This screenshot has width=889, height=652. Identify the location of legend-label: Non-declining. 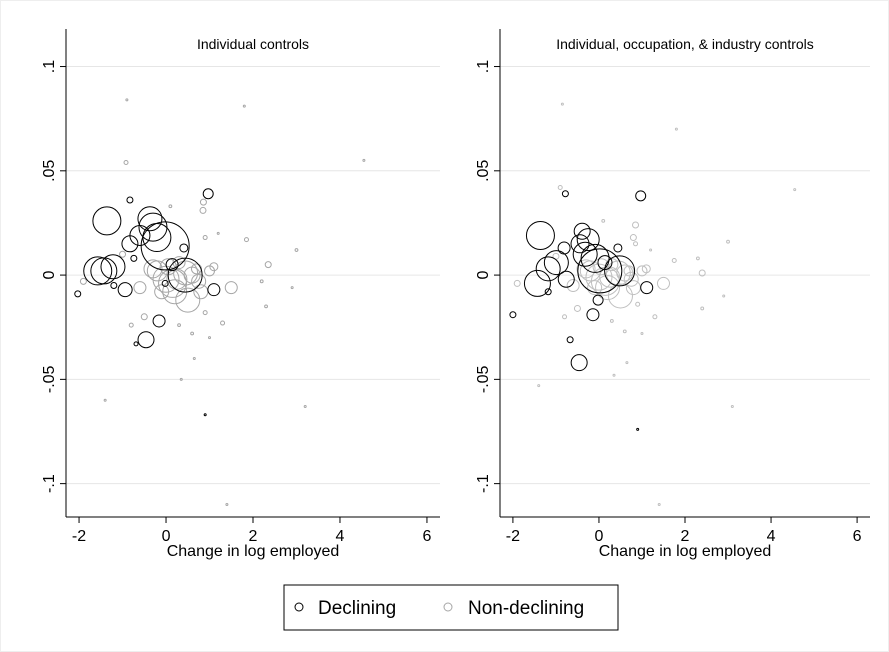
(526, 608).